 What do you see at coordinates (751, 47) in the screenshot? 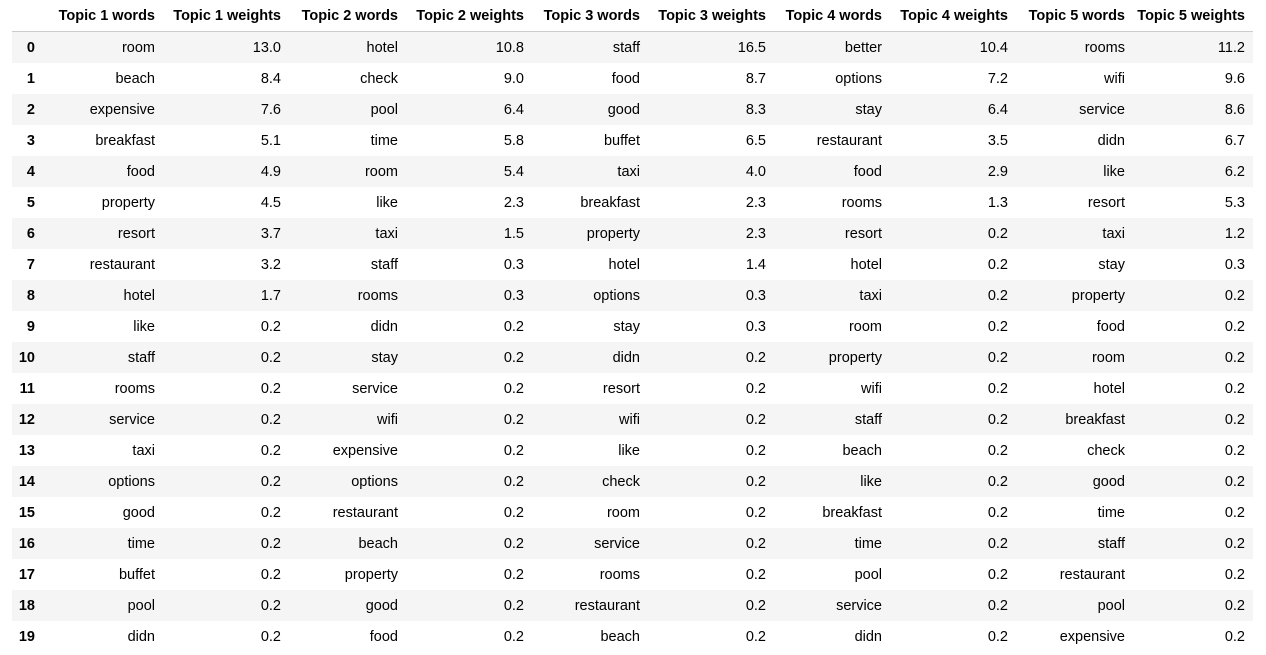
I see `topic-weight-cell: 16.5` at bounding box center [751, 47].